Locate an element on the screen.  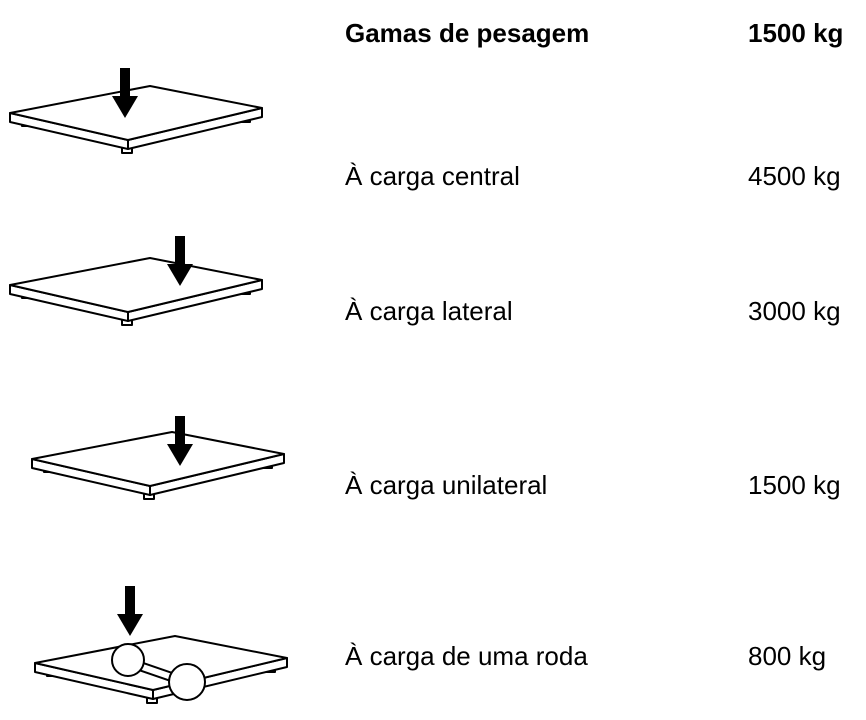
row-value: 800 kg is located at coordinates (787, 656).